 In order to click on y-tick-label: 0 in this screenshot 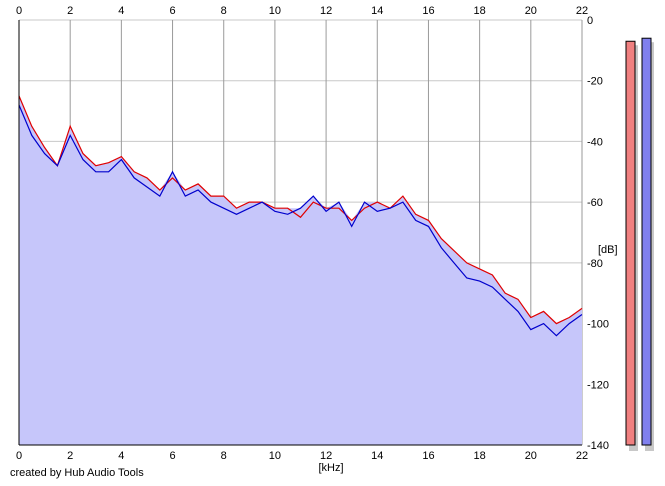, I will do `click(590, 21)`.